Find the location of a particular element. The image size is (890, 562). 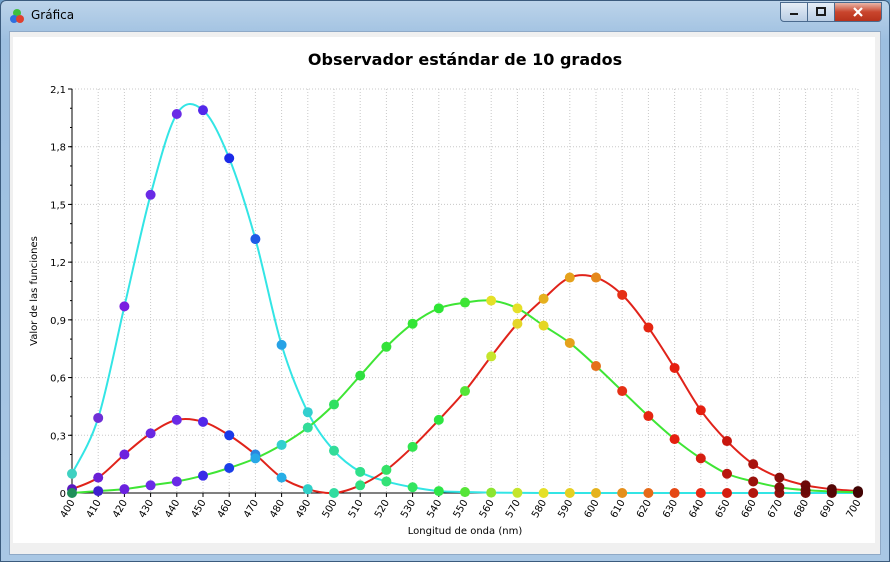

x-tick-label: 470 is located at coordinates (251, 509).